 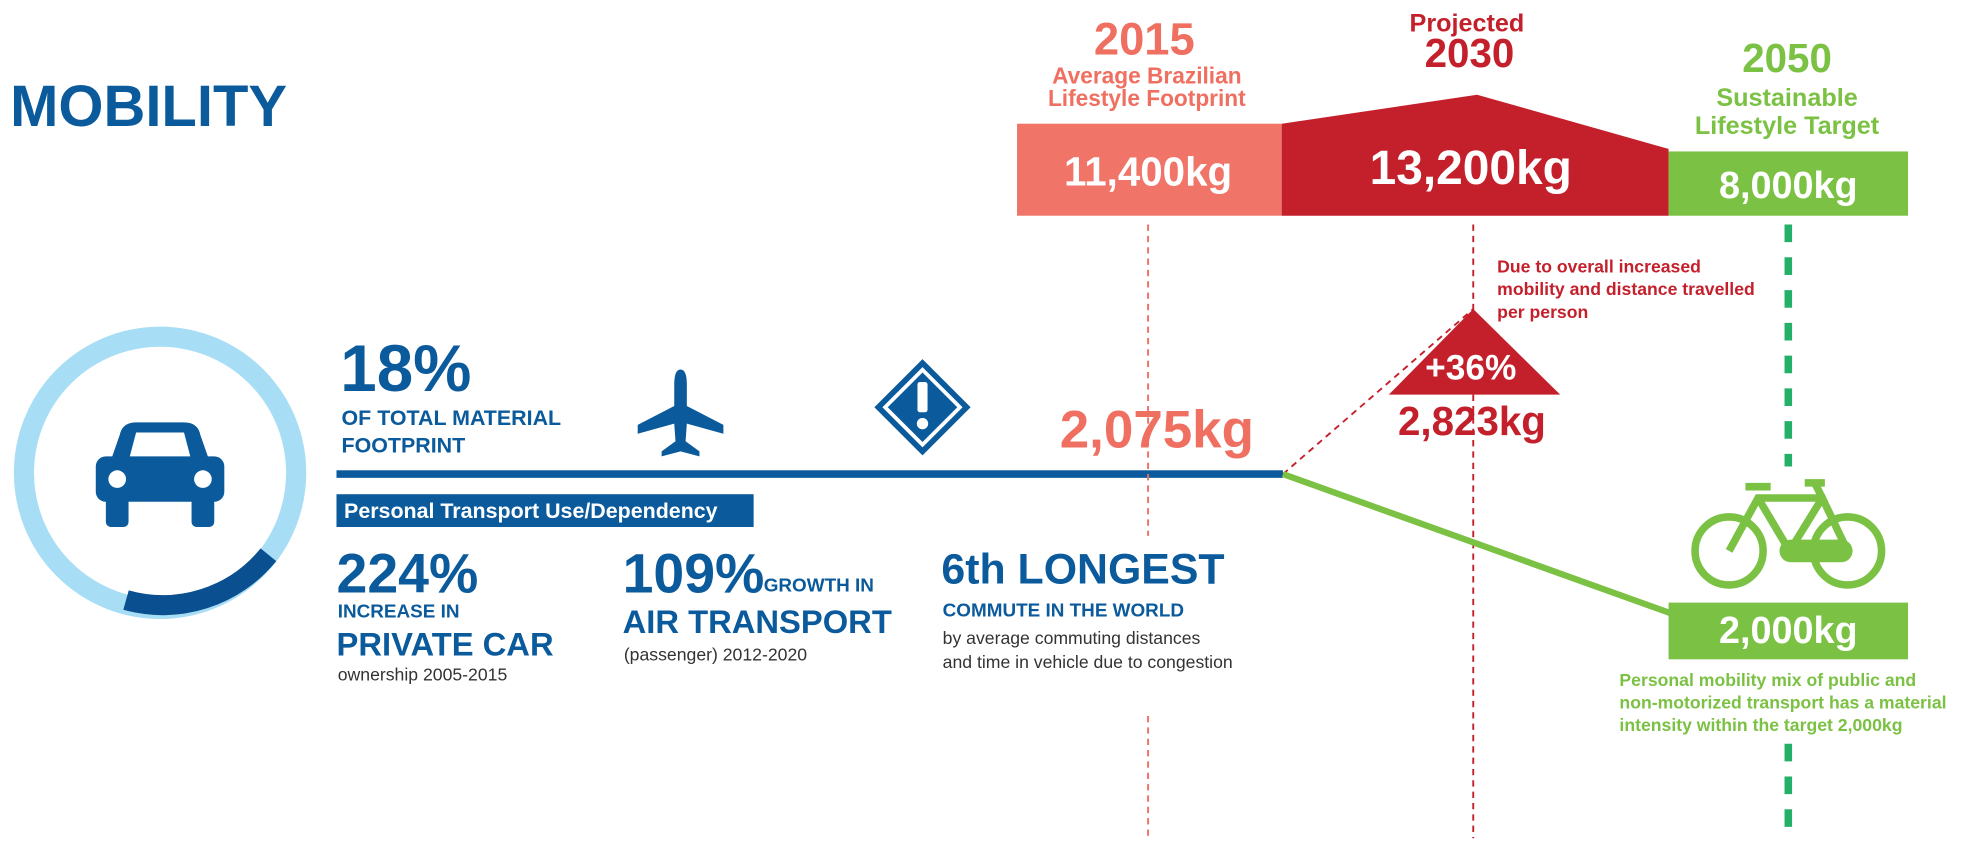 I want to click on stat-note: by average commuting distances, so click(x=1072, y=638).